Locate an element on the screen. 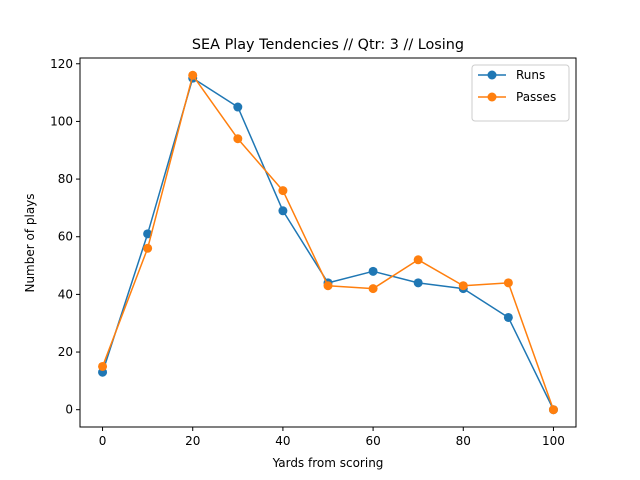 This screenshot has width=640, height=480. x-tick-label: 80 is located at coordinates (463, 441).